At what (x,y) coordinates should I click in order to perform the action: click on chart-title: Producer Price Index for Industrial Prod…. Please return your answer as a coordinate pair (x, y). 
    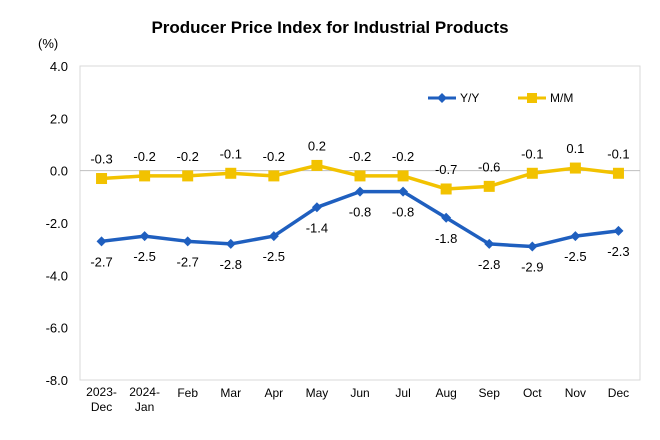
    Looking at the image, I should click on (330, 27).